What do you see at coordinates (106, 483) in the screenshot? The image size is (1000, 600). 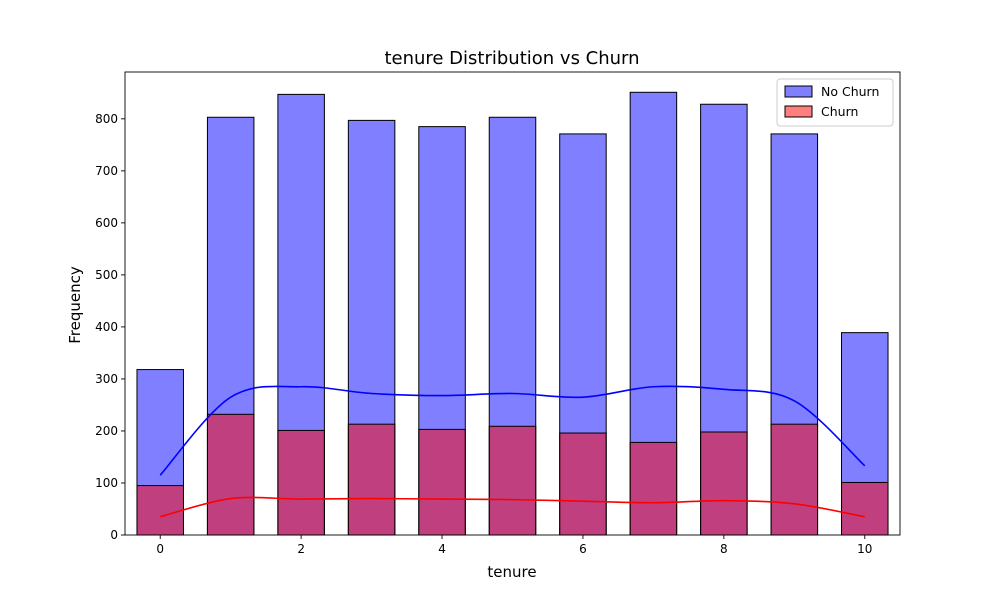 I see `y-tick-label: 100` at bounding box center [106, 483].